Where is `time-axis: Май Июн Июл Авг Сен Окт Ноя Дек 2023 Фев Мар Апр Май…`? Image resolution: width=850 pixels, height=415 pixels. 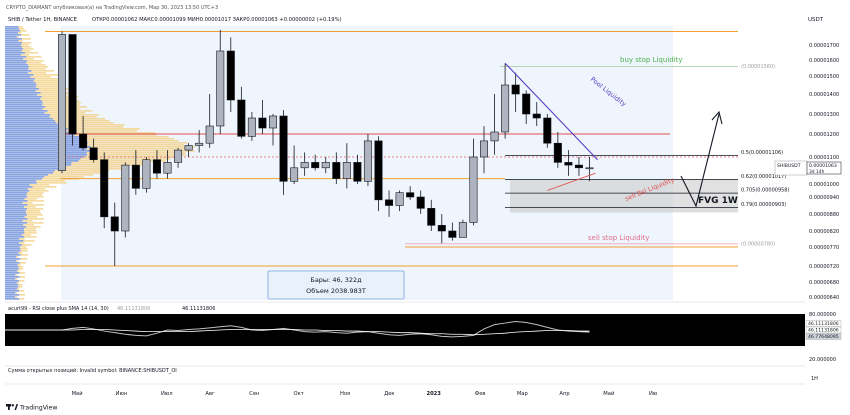
time-axis: Май Июн Июл Авг Сен Окт Ноя Дек 2023 Фев Мар Апр Май… is located at coordinates (365, 393).